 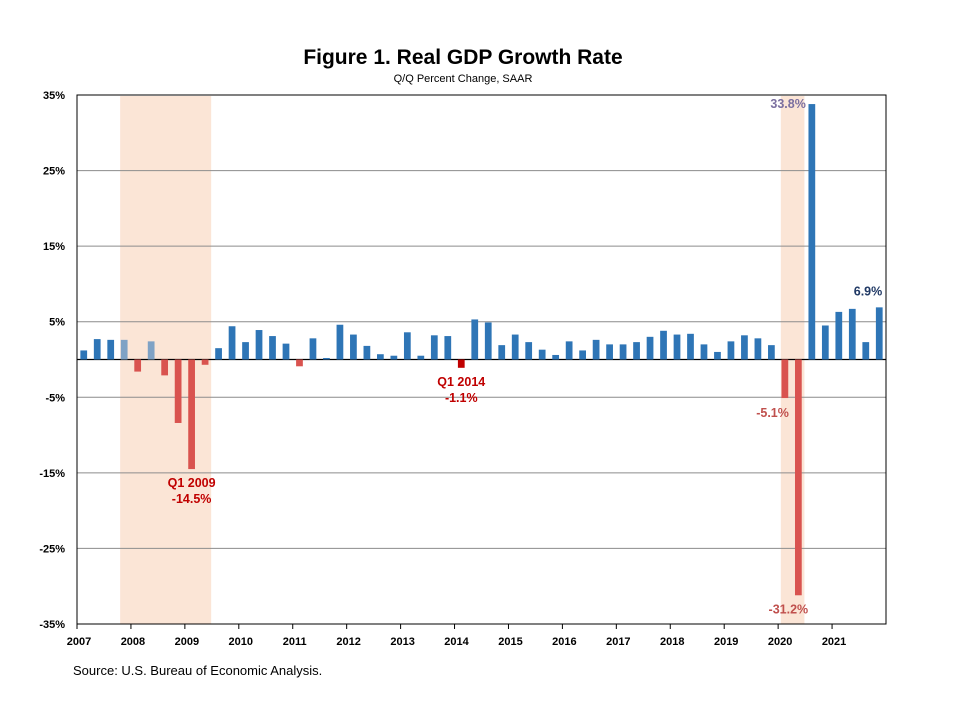 I want to click on chart-title: Figure 1. Real GDP Growth Rate, so click(x=462, y=57).